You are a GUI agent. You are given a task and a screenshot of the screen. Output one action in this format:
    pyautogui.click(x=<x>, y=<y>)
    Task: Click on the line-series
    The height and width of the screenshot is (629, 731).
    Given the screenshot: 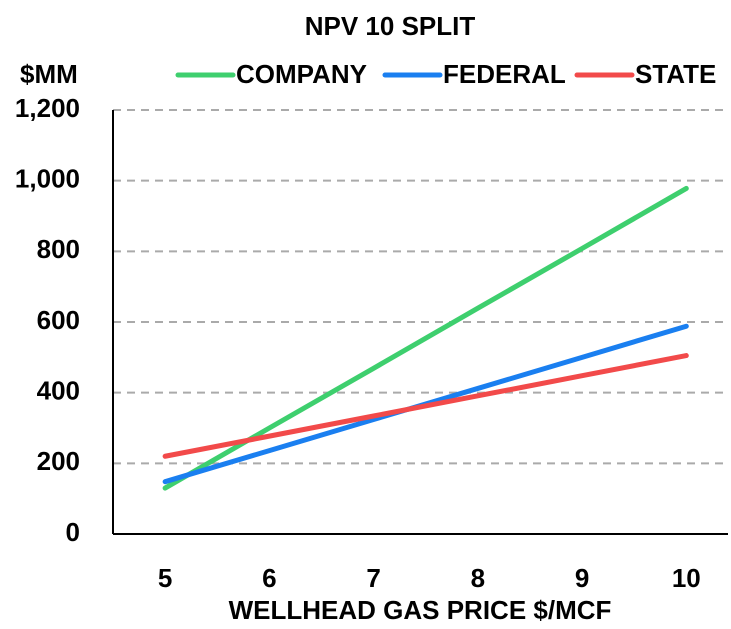 What is the action you would take?
    pyautogui.click(x=425, y=406)
    